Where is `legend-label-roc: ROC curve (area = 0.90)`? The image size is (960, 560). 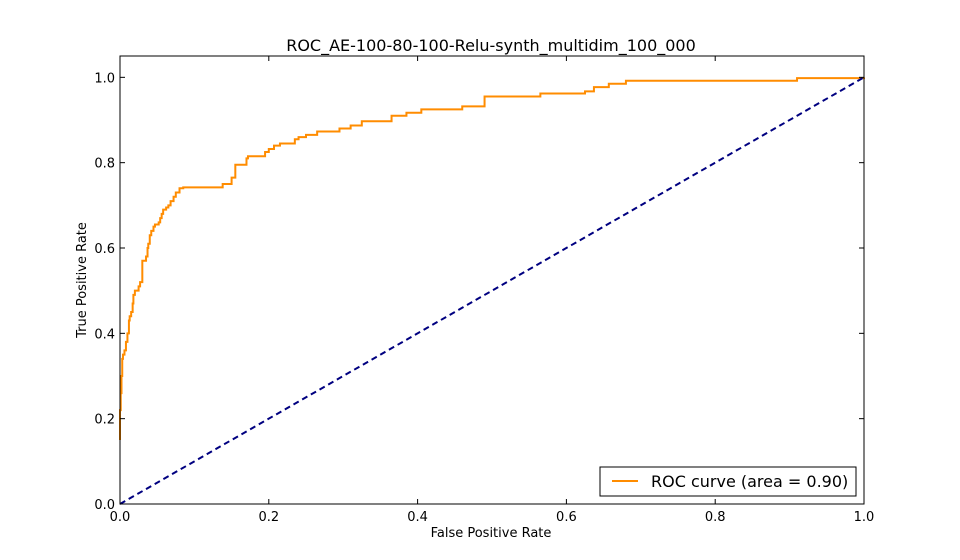
legend-label-roc: ROC curve (area = 0.90) is located at coordinates (749, 481).